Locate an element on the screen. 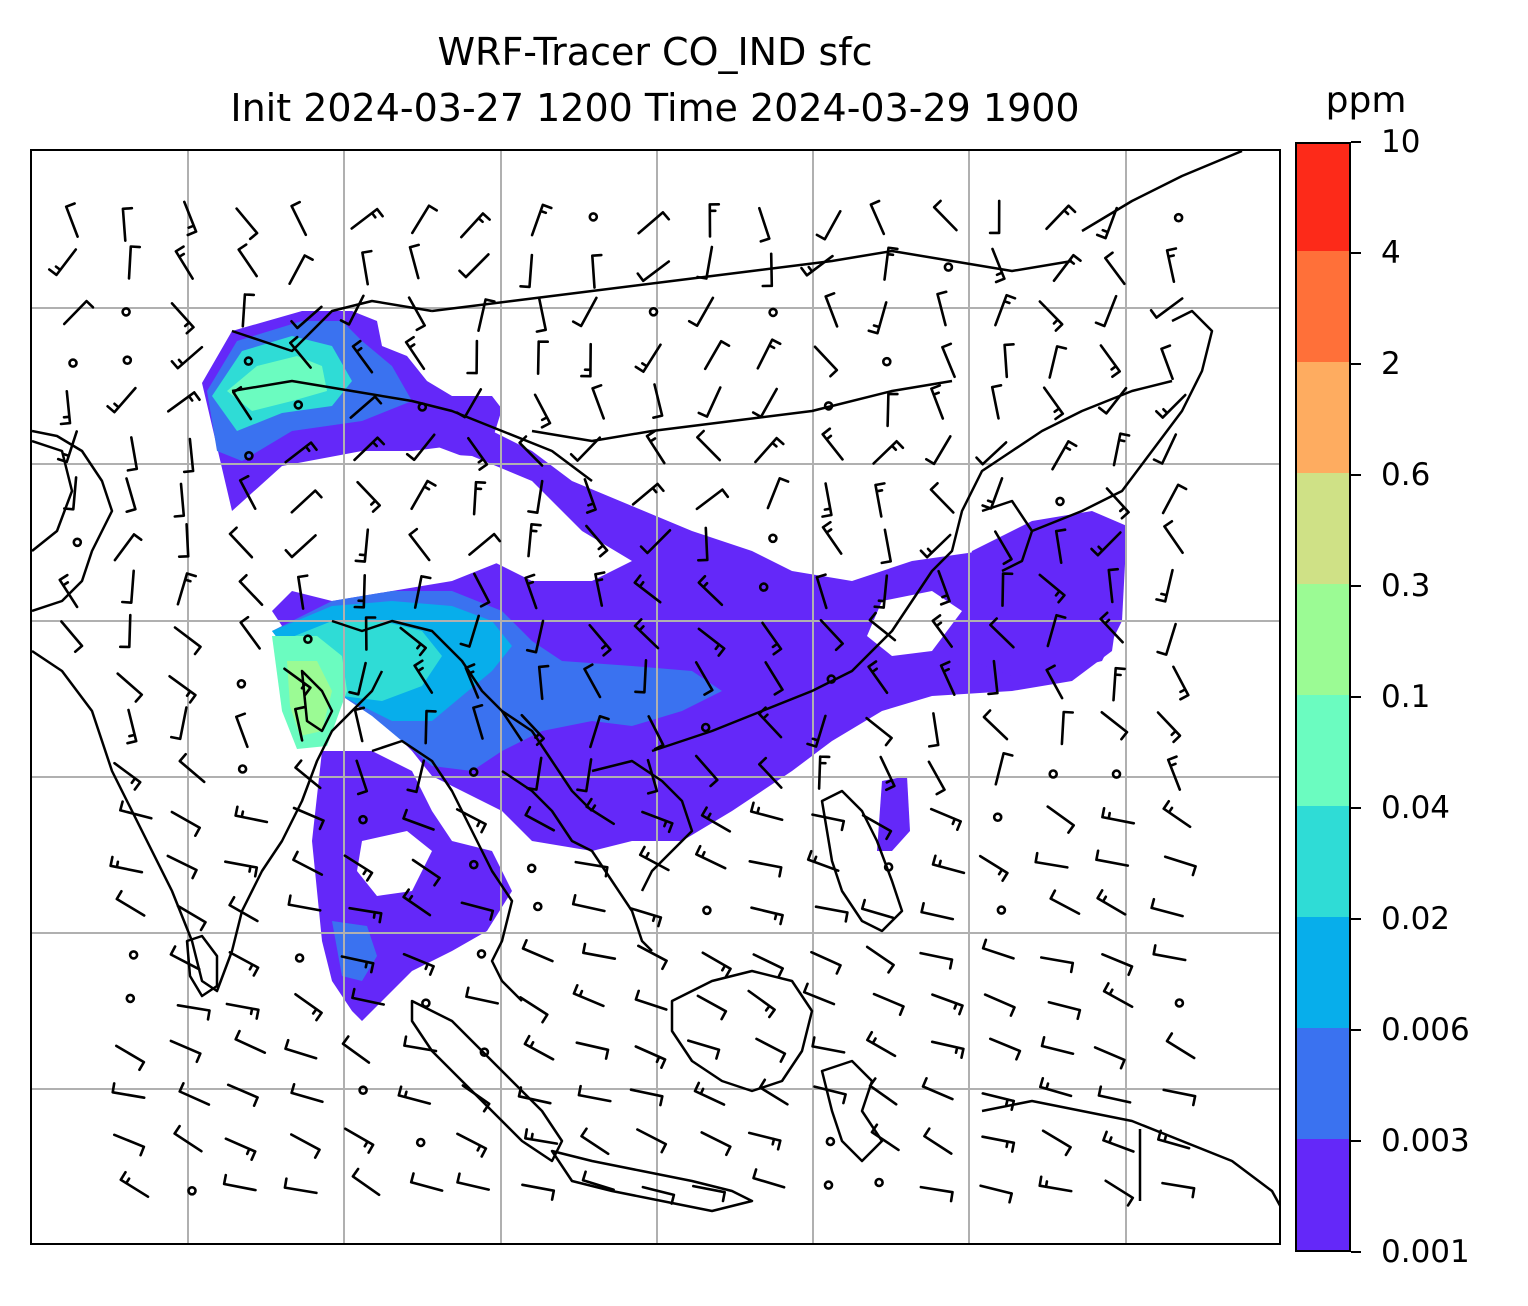 The height and width of the screenshot is (1306, 1528). border-mongolia is located at coordinates (742, 411).